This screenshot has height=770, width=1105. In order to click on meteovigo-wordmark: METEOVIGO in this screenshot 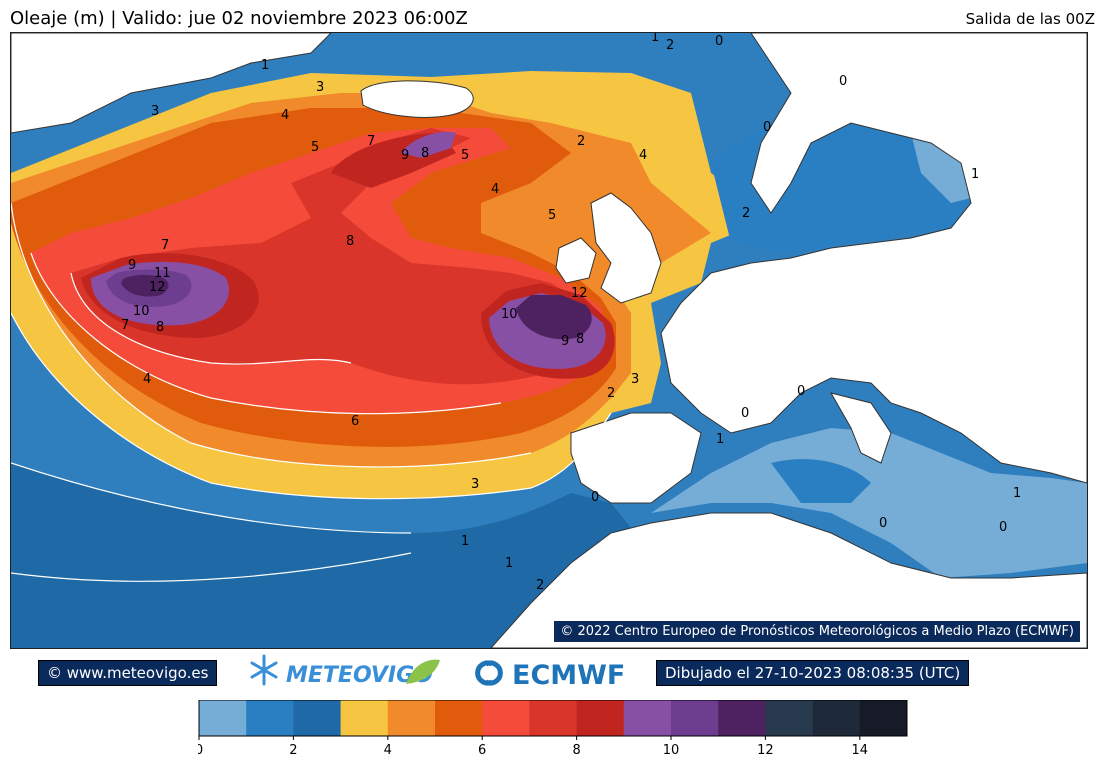, I will do `click(359, 675)`.